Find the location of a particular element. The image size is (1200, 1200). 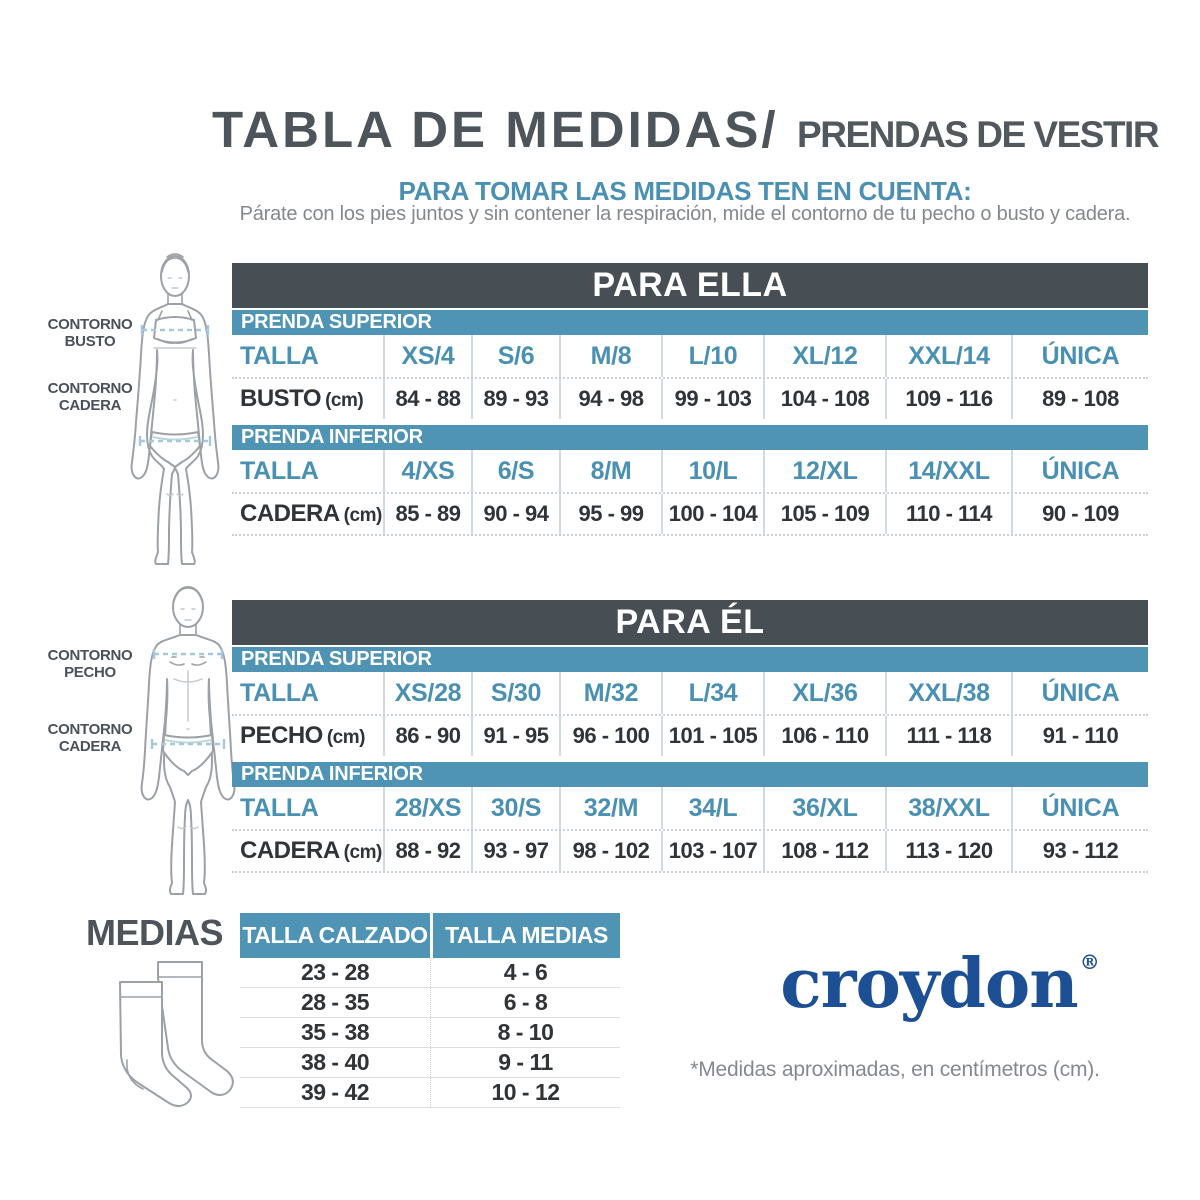

title-sub: PRENDAS DE VESTIR is located at coordinates (978, 134).